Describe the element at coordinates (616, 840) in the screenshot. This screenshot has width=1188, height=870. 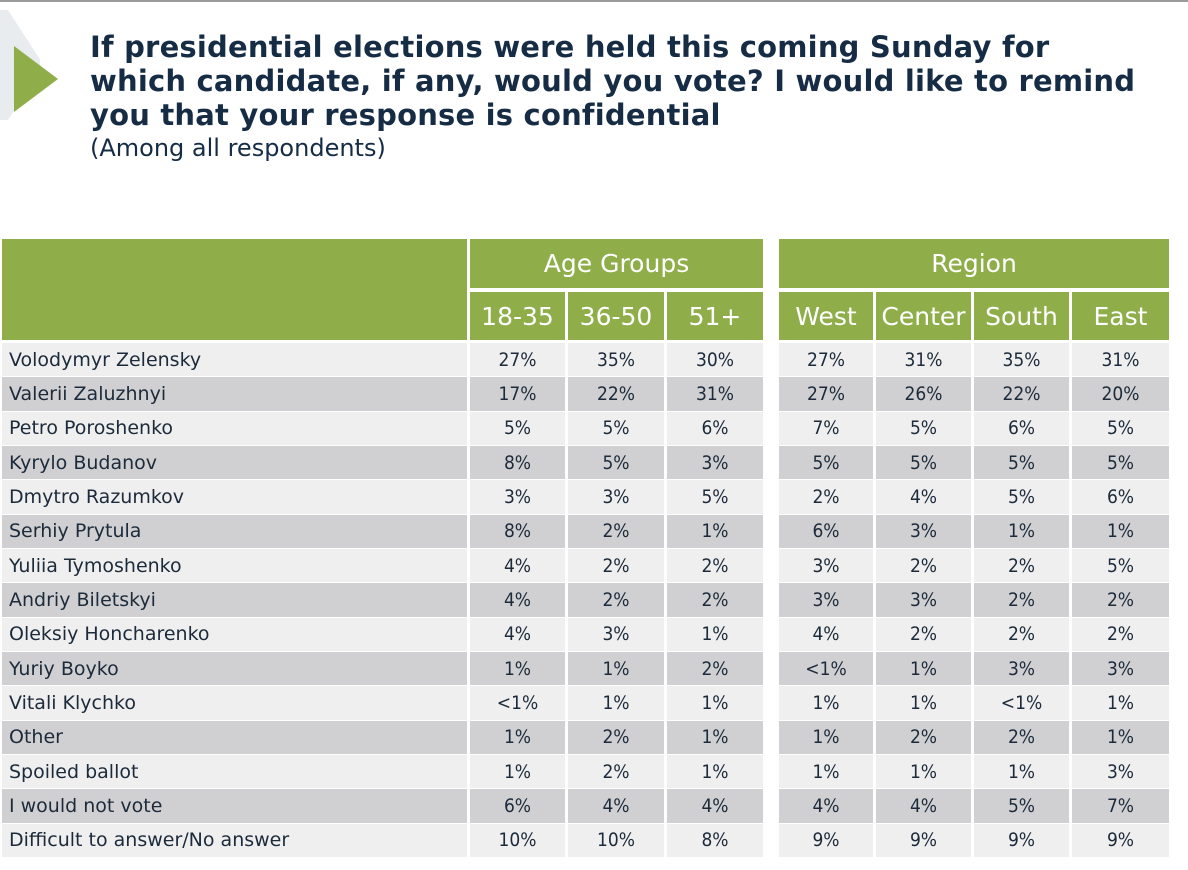
I see `data-cell: 10%` at that location.